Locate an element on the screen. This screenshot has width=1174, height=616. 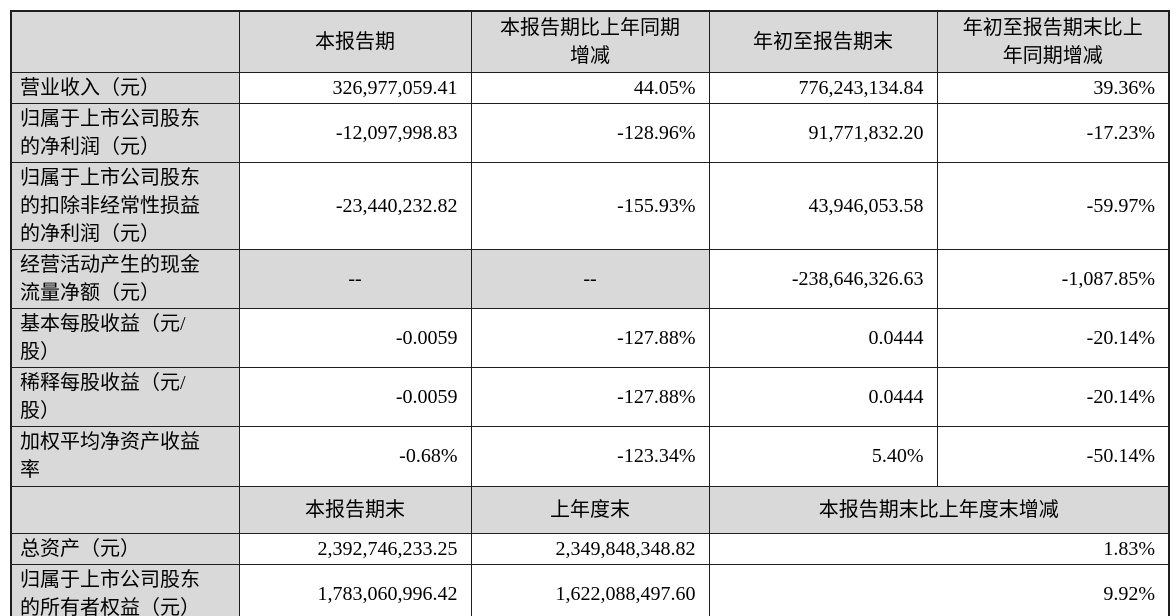
basic-eps-current: -0.0059 is located at coordinates (355, 337).